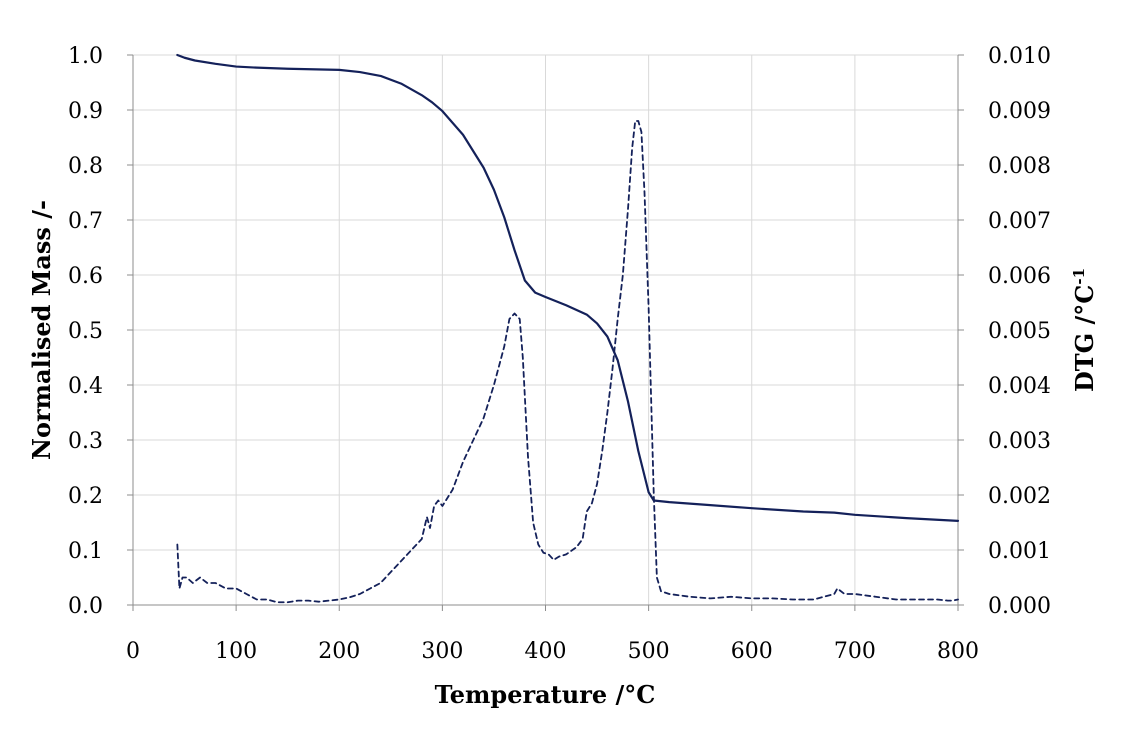  I want to click on y2-tick-label: 0.006, so click(1019, 276).